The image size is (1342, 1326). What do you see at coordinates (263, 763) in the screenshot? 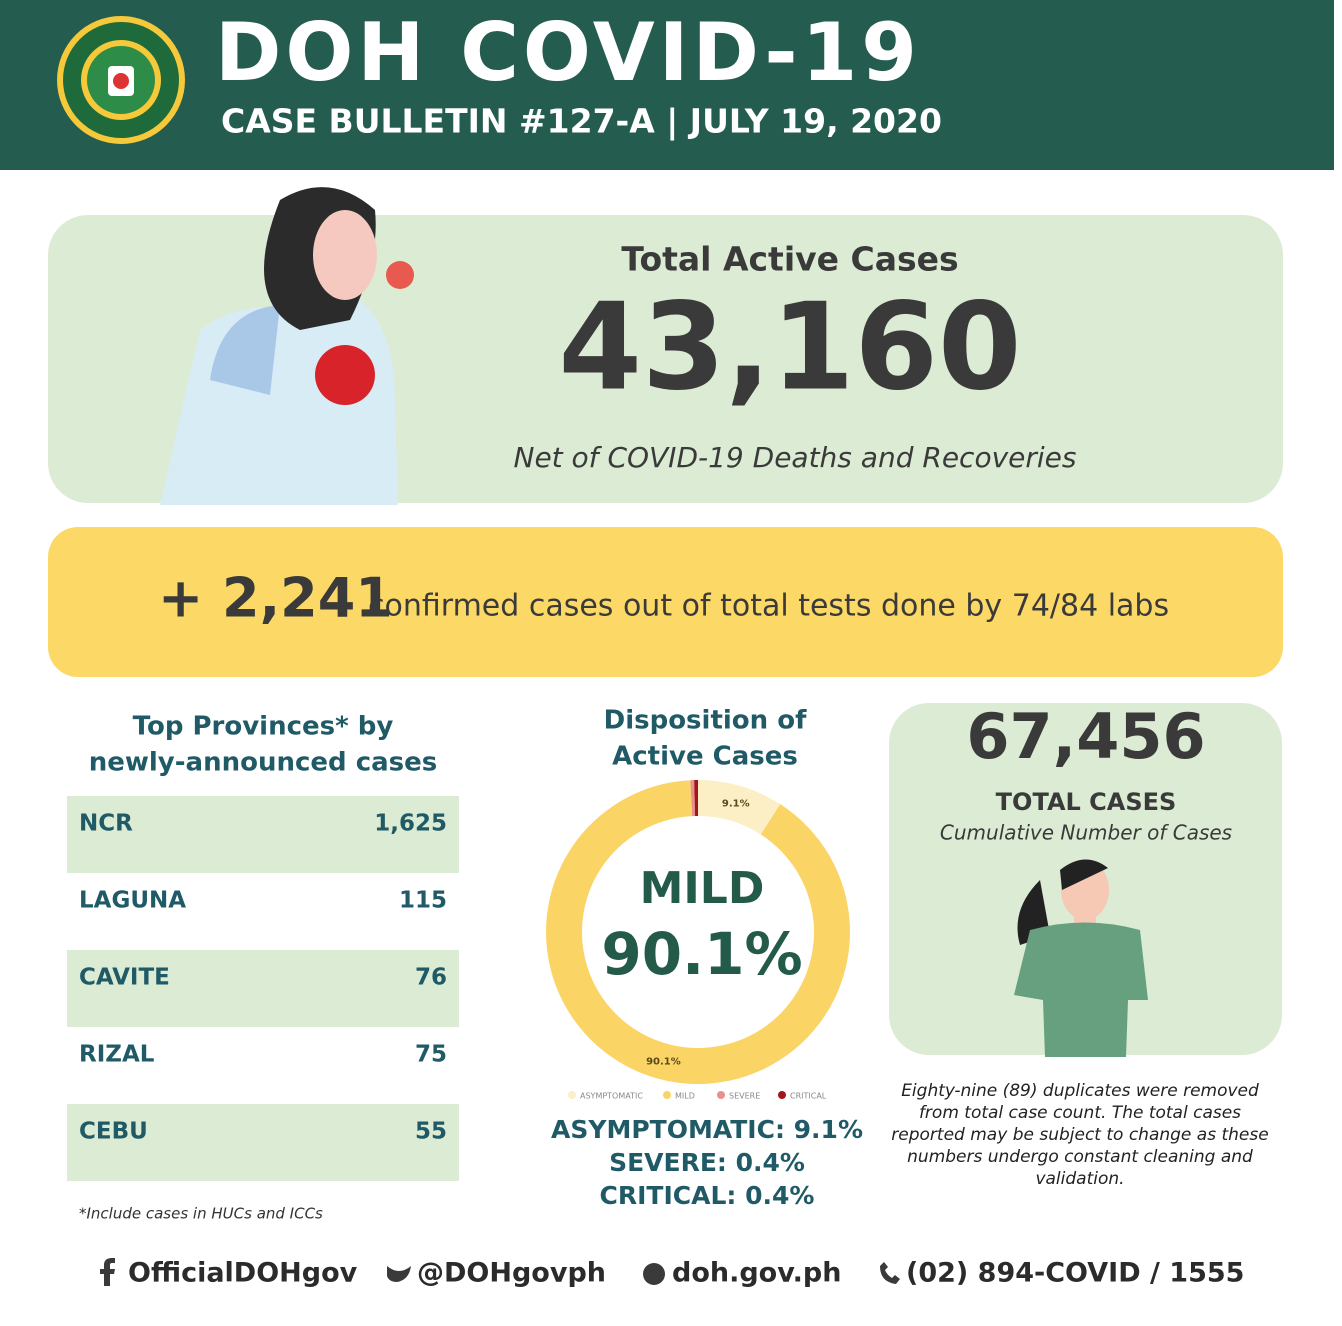
I see `provinces-heading: newly-announced cases` at bounding box center [263, 763].